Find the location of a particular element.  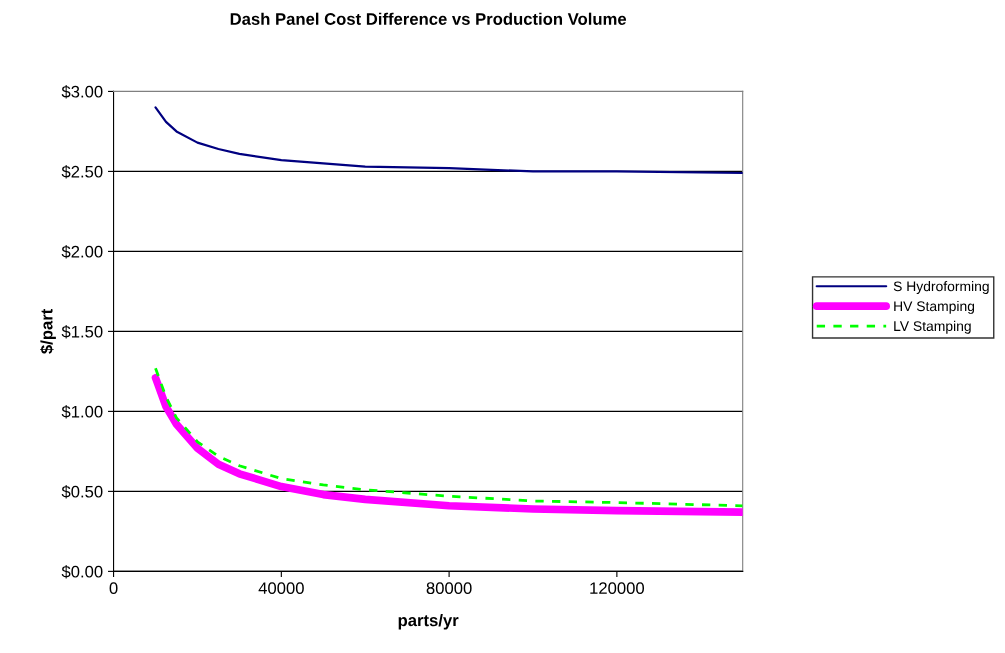

line-series is located at coordinates (448, 140).